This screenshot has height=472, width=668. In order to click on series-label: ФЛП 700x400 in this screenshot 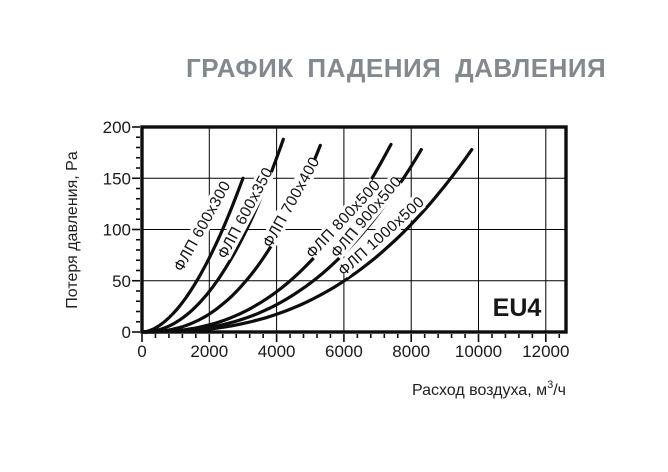, I will do `click(292, 202)`.